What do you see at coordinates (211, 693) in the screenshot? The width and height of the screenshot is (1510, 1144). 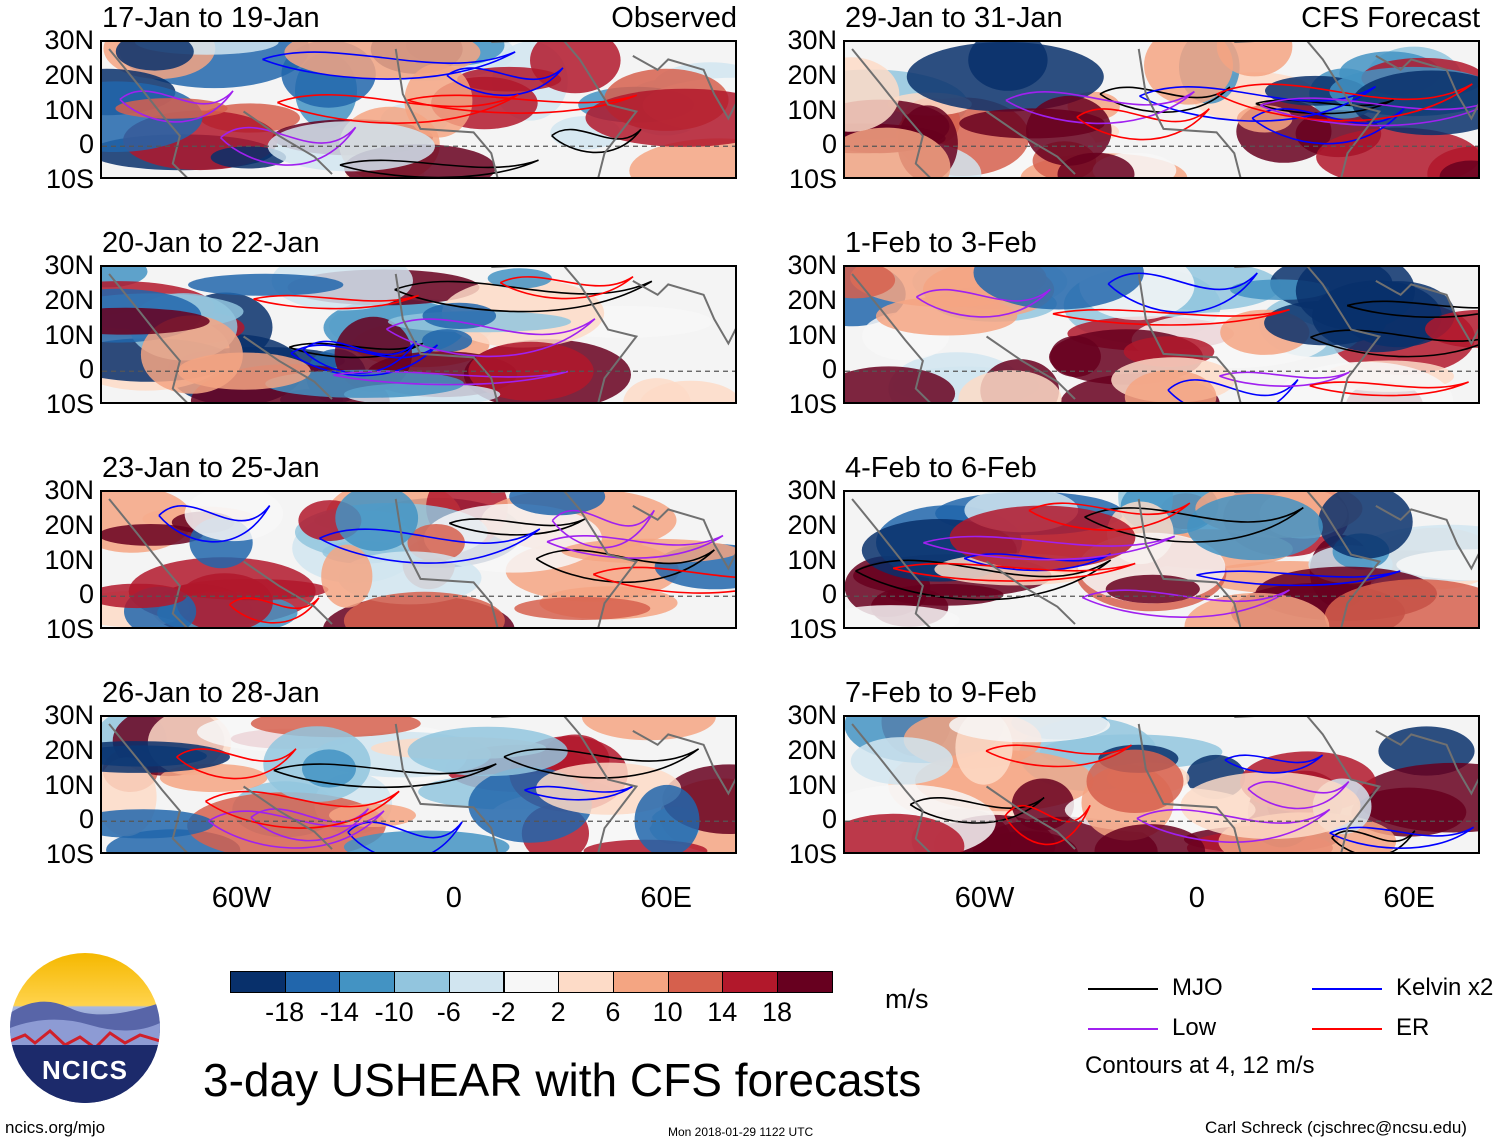 I see `panel-title: 26-Jan to 28-Jan` at bounding box center [211, 693].